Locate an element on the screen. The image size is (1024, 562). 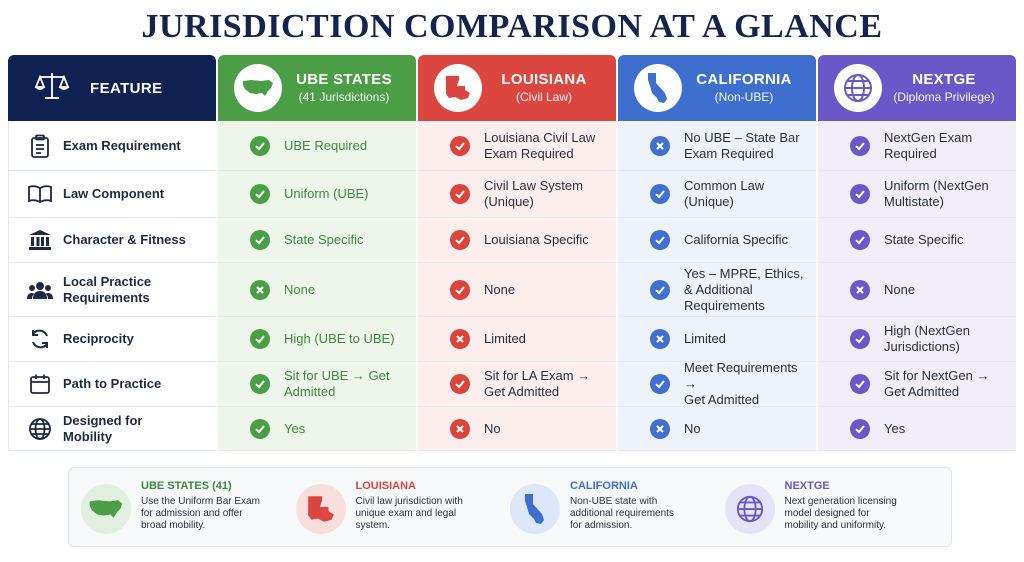
cell-ube: UBE Required is located at coordinates (317, 146).